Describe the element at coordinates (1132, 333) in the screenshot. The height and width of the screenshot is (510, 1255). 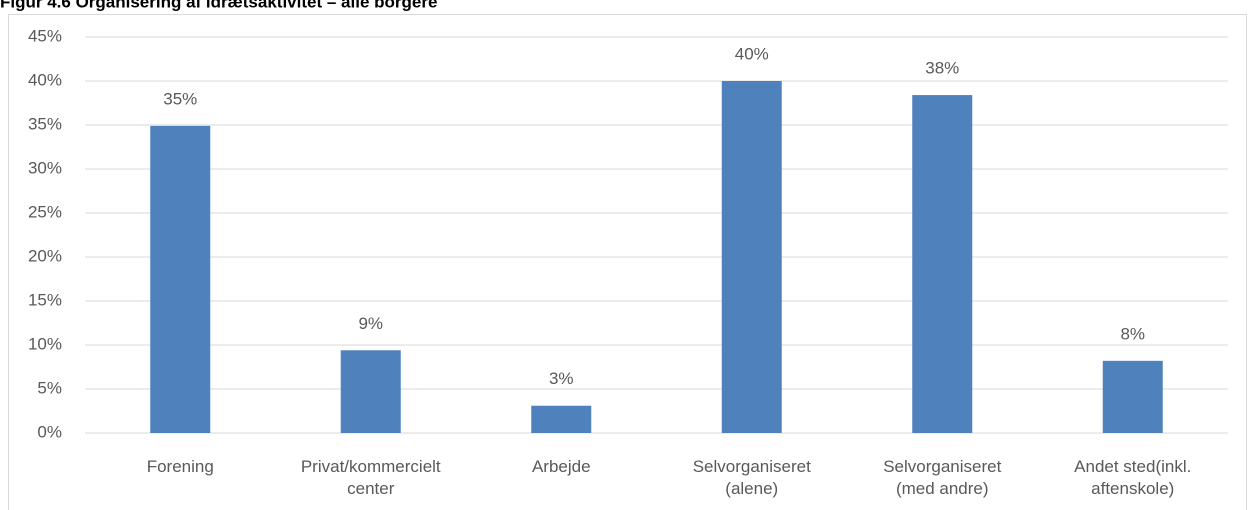
I see `data-label: 8%` at that location.